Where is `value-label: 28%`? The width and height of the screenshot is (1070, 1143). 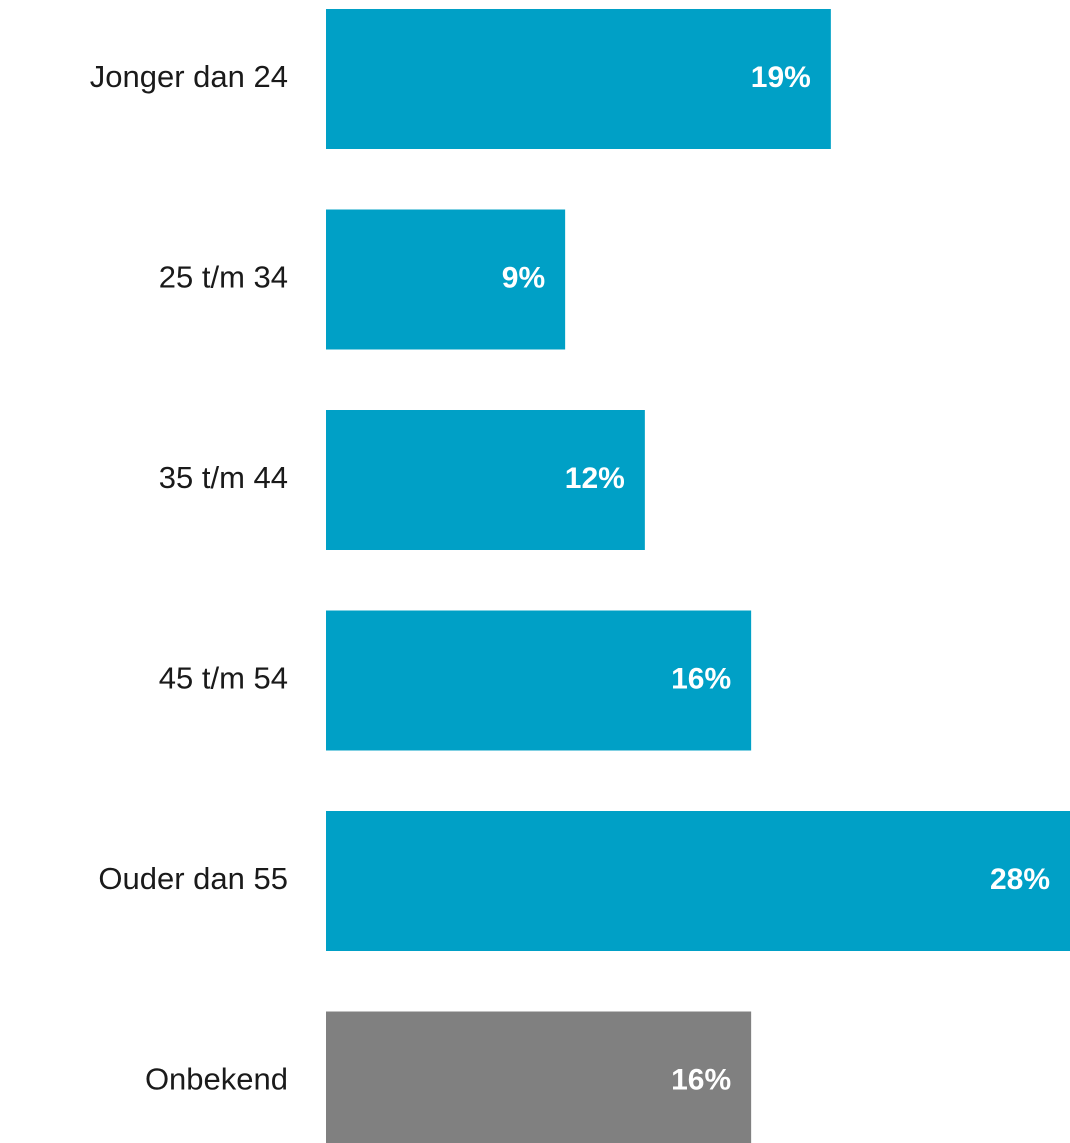 value-label: 28% is located at coordinates (1020, 879).